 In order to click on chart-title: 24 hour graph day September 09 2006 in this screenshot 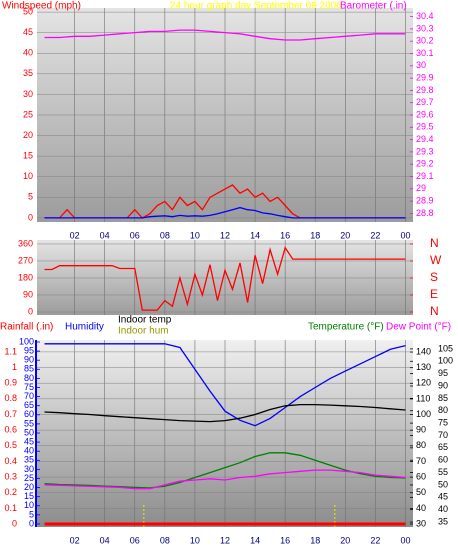, I will do `click(256, 6)`.